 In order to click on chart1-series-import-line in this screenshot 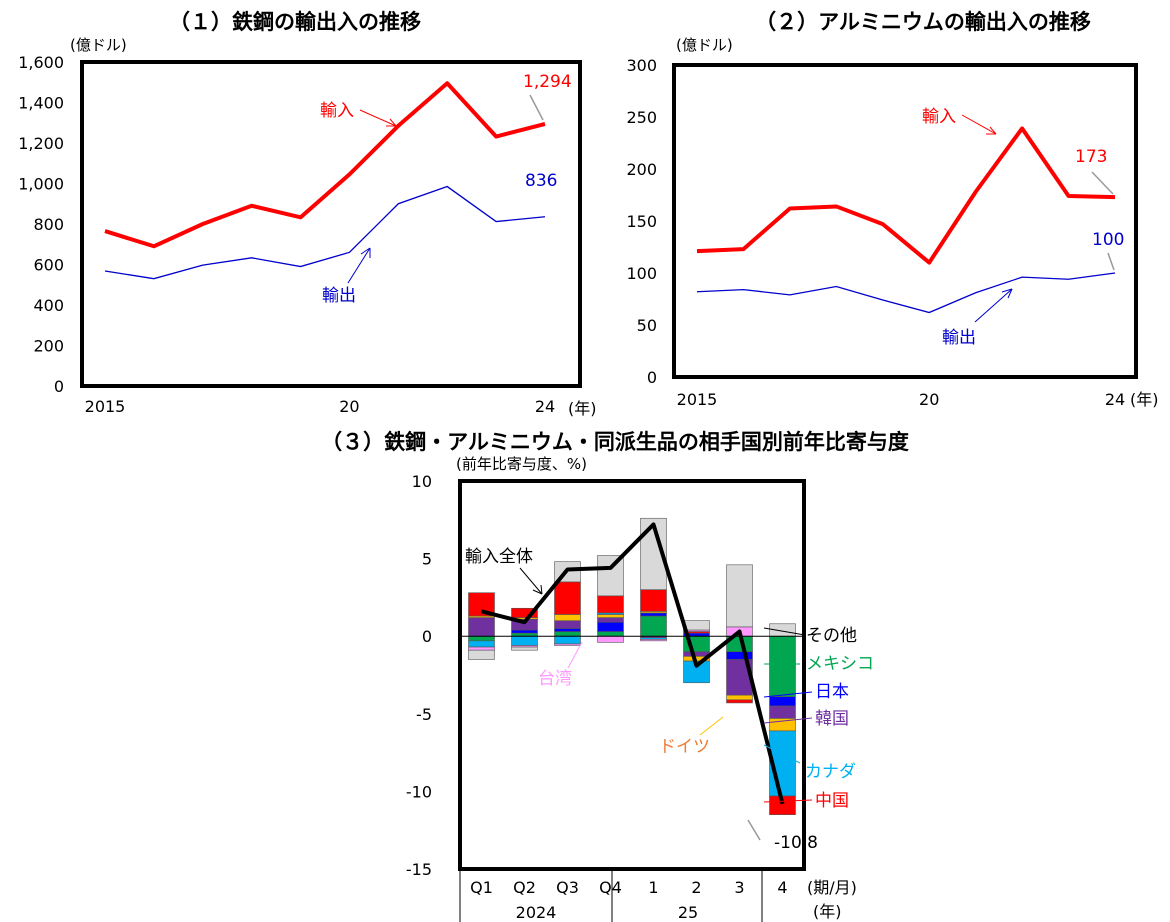, I will do `click(325, 165)`.